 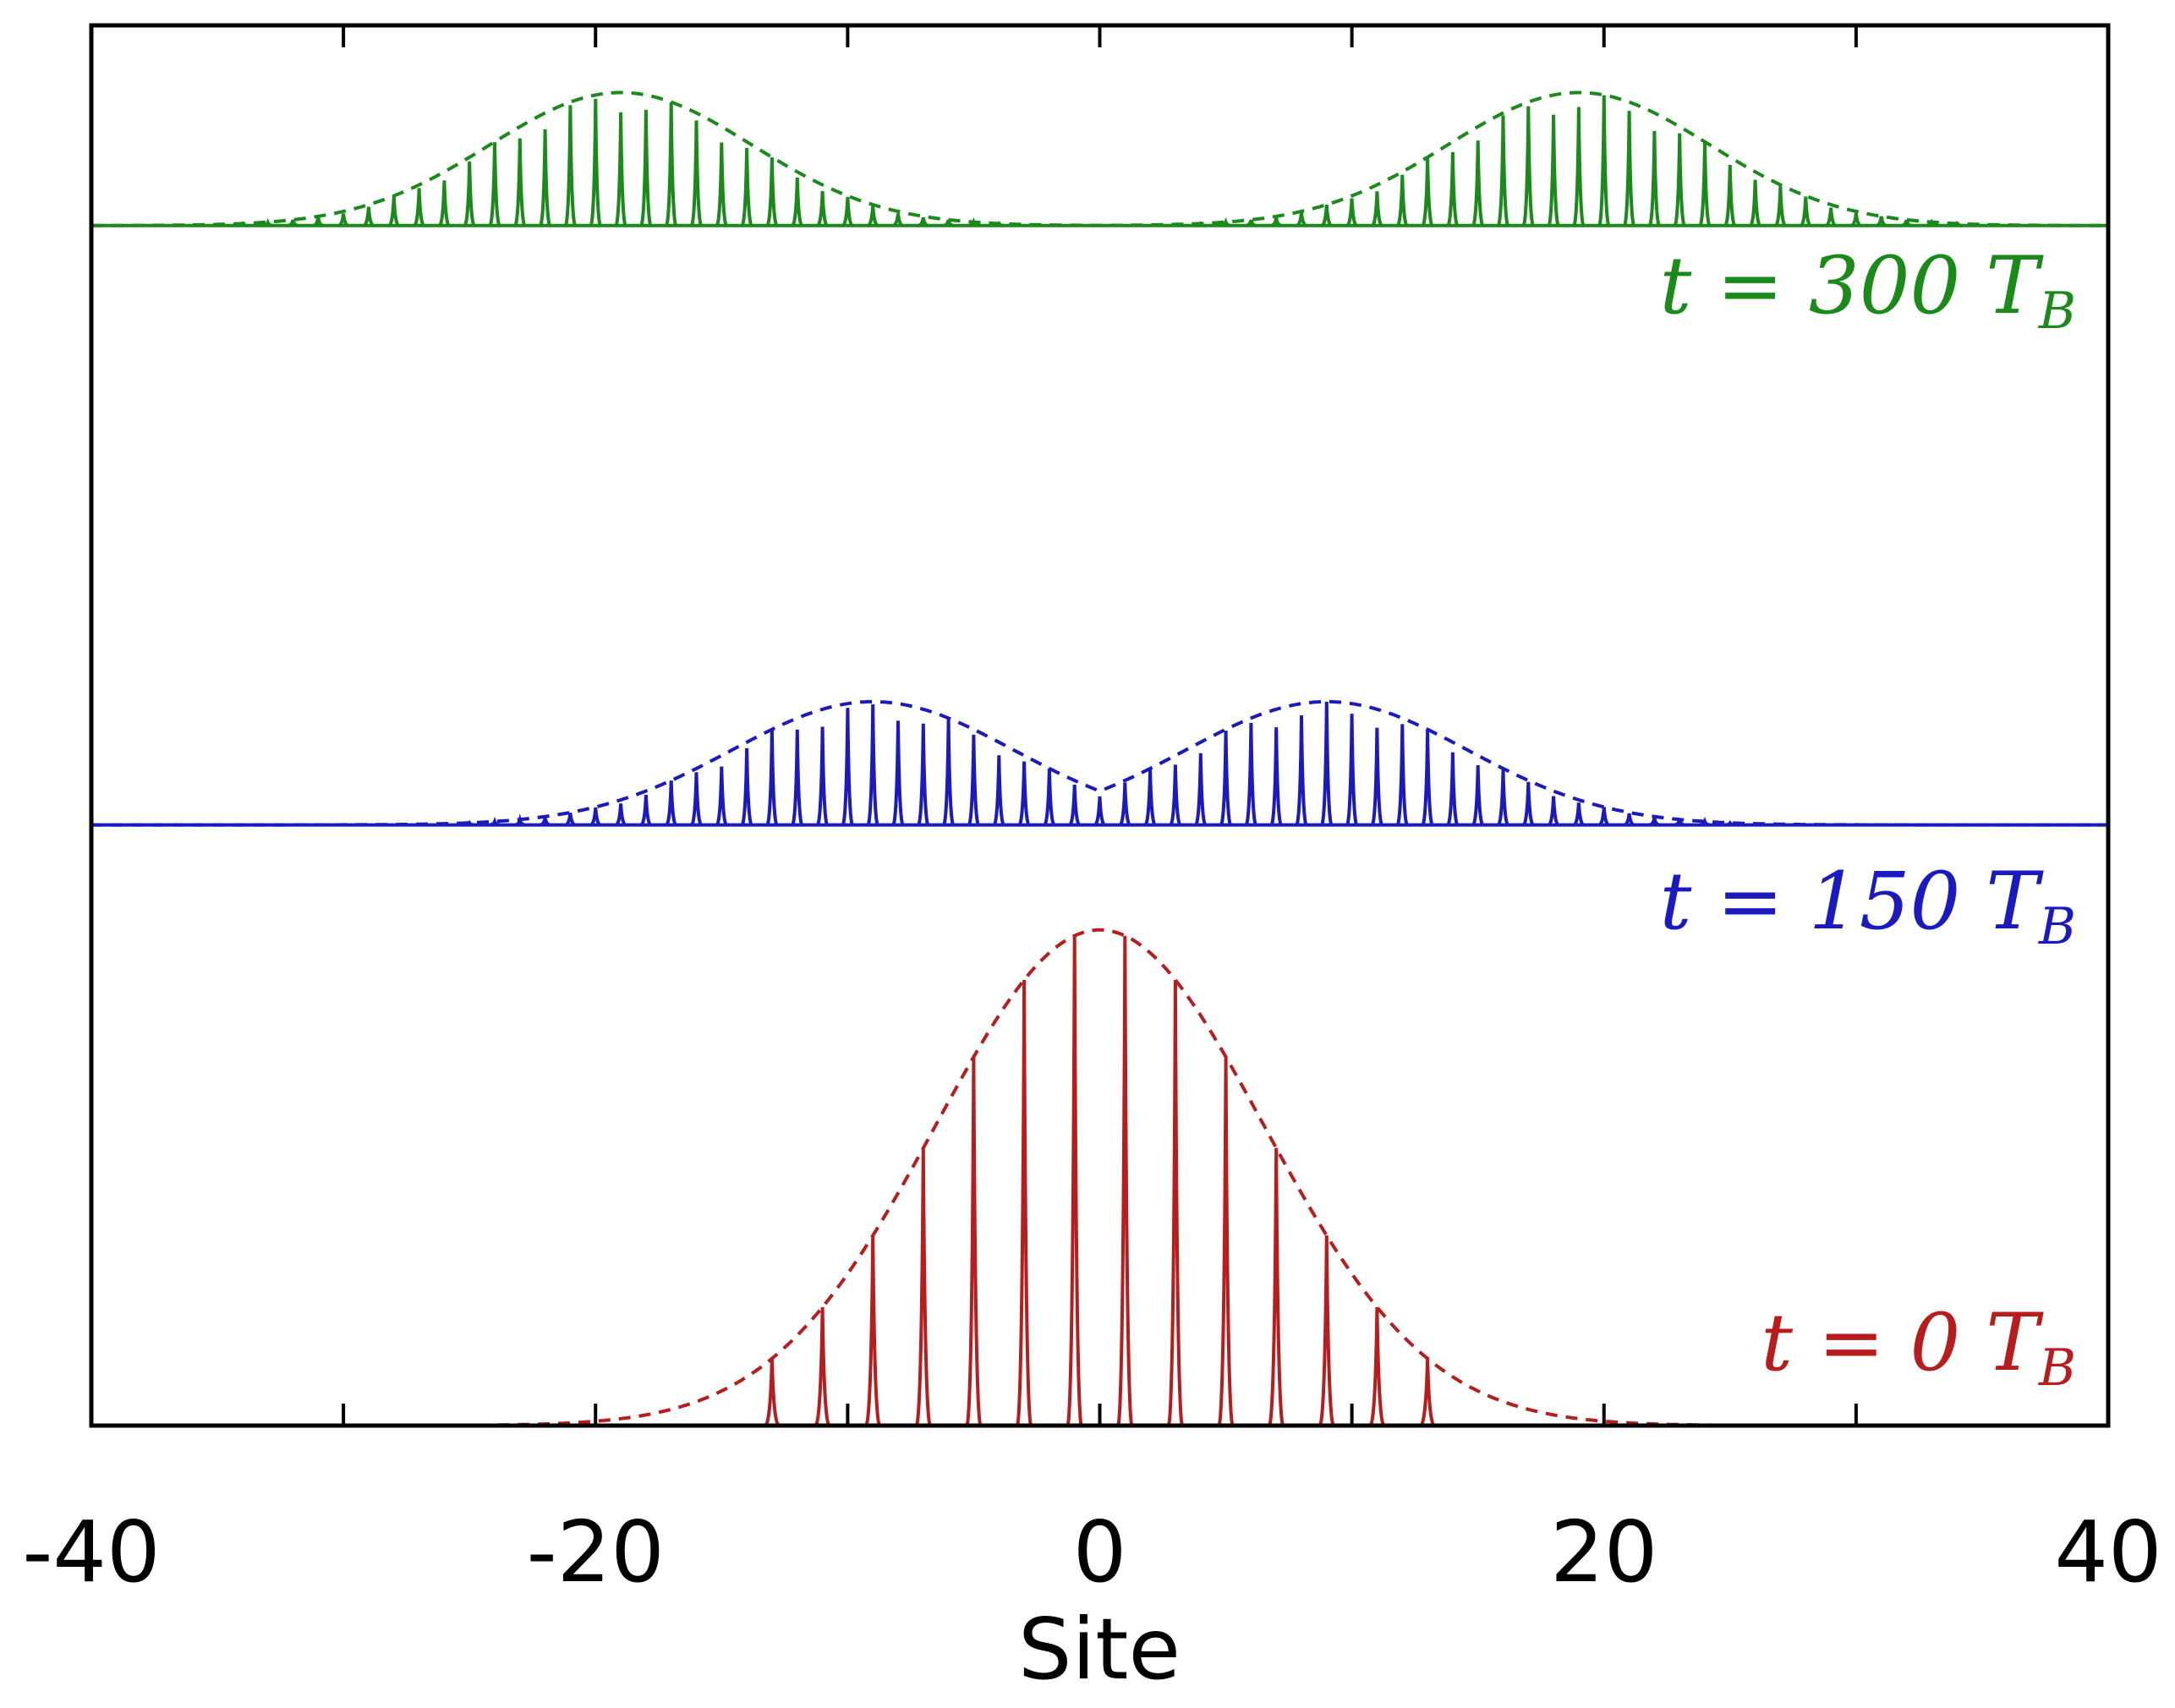 What do you see at coordinates (1100, 1552) in the screenshot?
I see `x-tick-label: 0` at bounding box center [1100, 1552].